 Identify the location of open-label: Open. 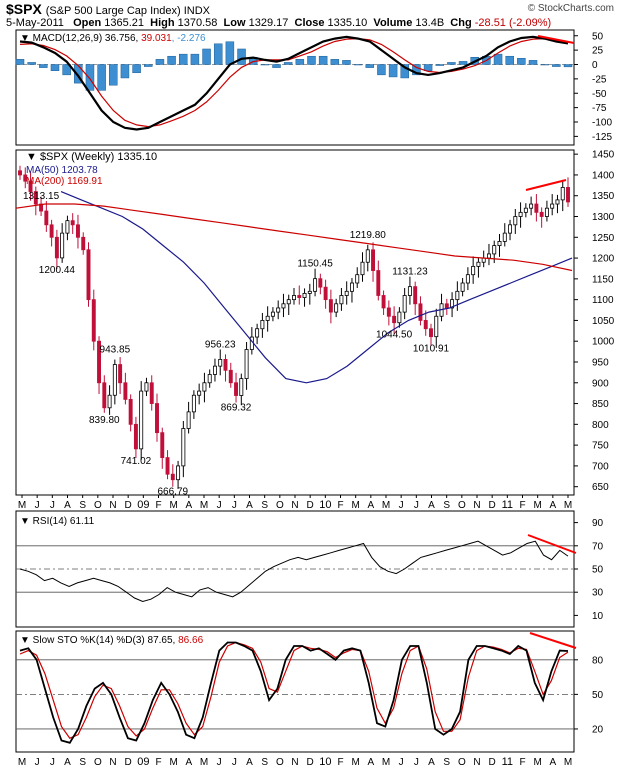
(87, 23).